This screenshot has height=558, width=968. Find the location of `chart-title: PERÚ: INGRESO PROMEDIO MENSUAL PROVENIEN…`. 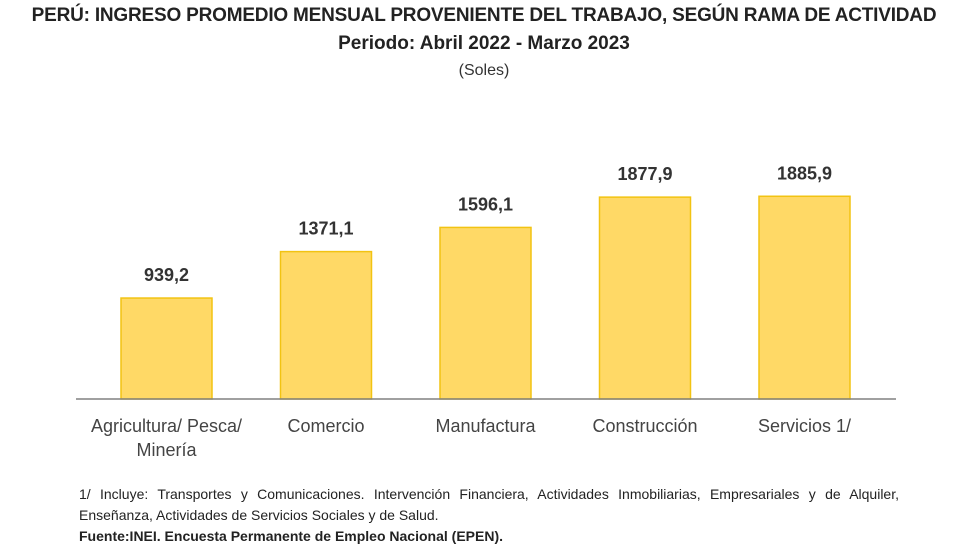

chart-title: PERÚ: INGRESO PROMEDIO MENSUAL PROVENIEN… is located at coordinates (484, 15).